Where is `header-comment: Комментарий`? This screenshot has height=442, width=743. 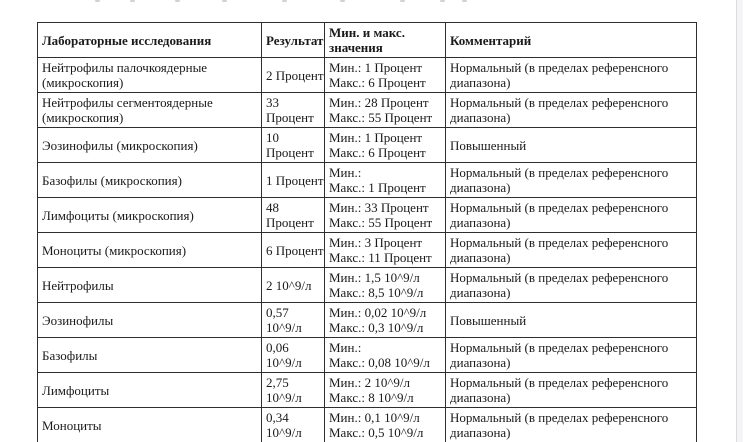
header-comment: Комментарий is located at coordinates (571, 40).